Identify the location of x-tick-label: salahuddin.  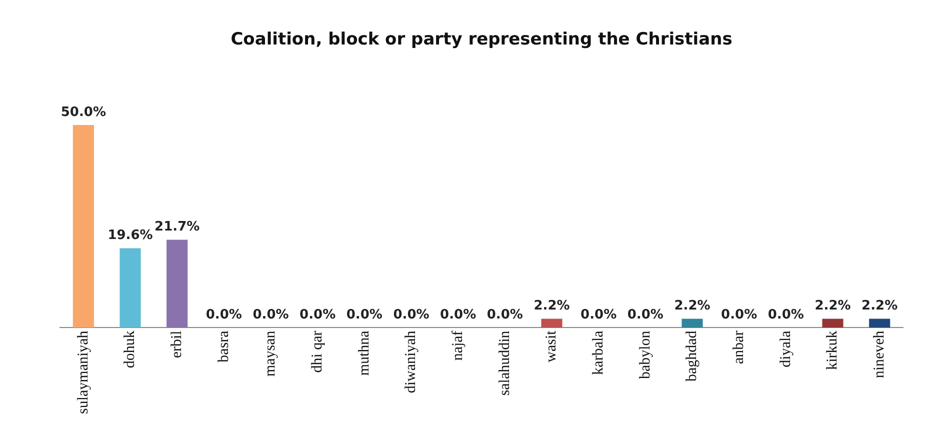
(504, 363).